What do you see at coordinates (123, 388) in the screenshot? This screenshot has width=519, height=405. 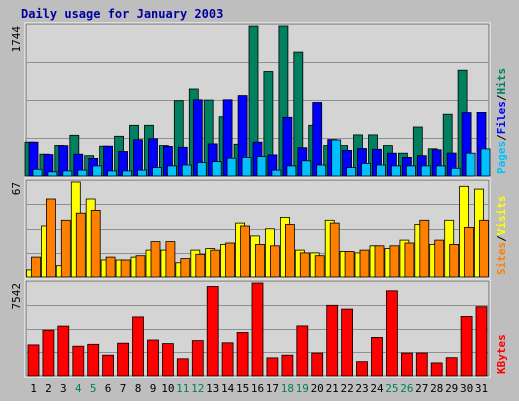 I see `x-tick-label-day-7: 7` at bounding box center [123, 388].